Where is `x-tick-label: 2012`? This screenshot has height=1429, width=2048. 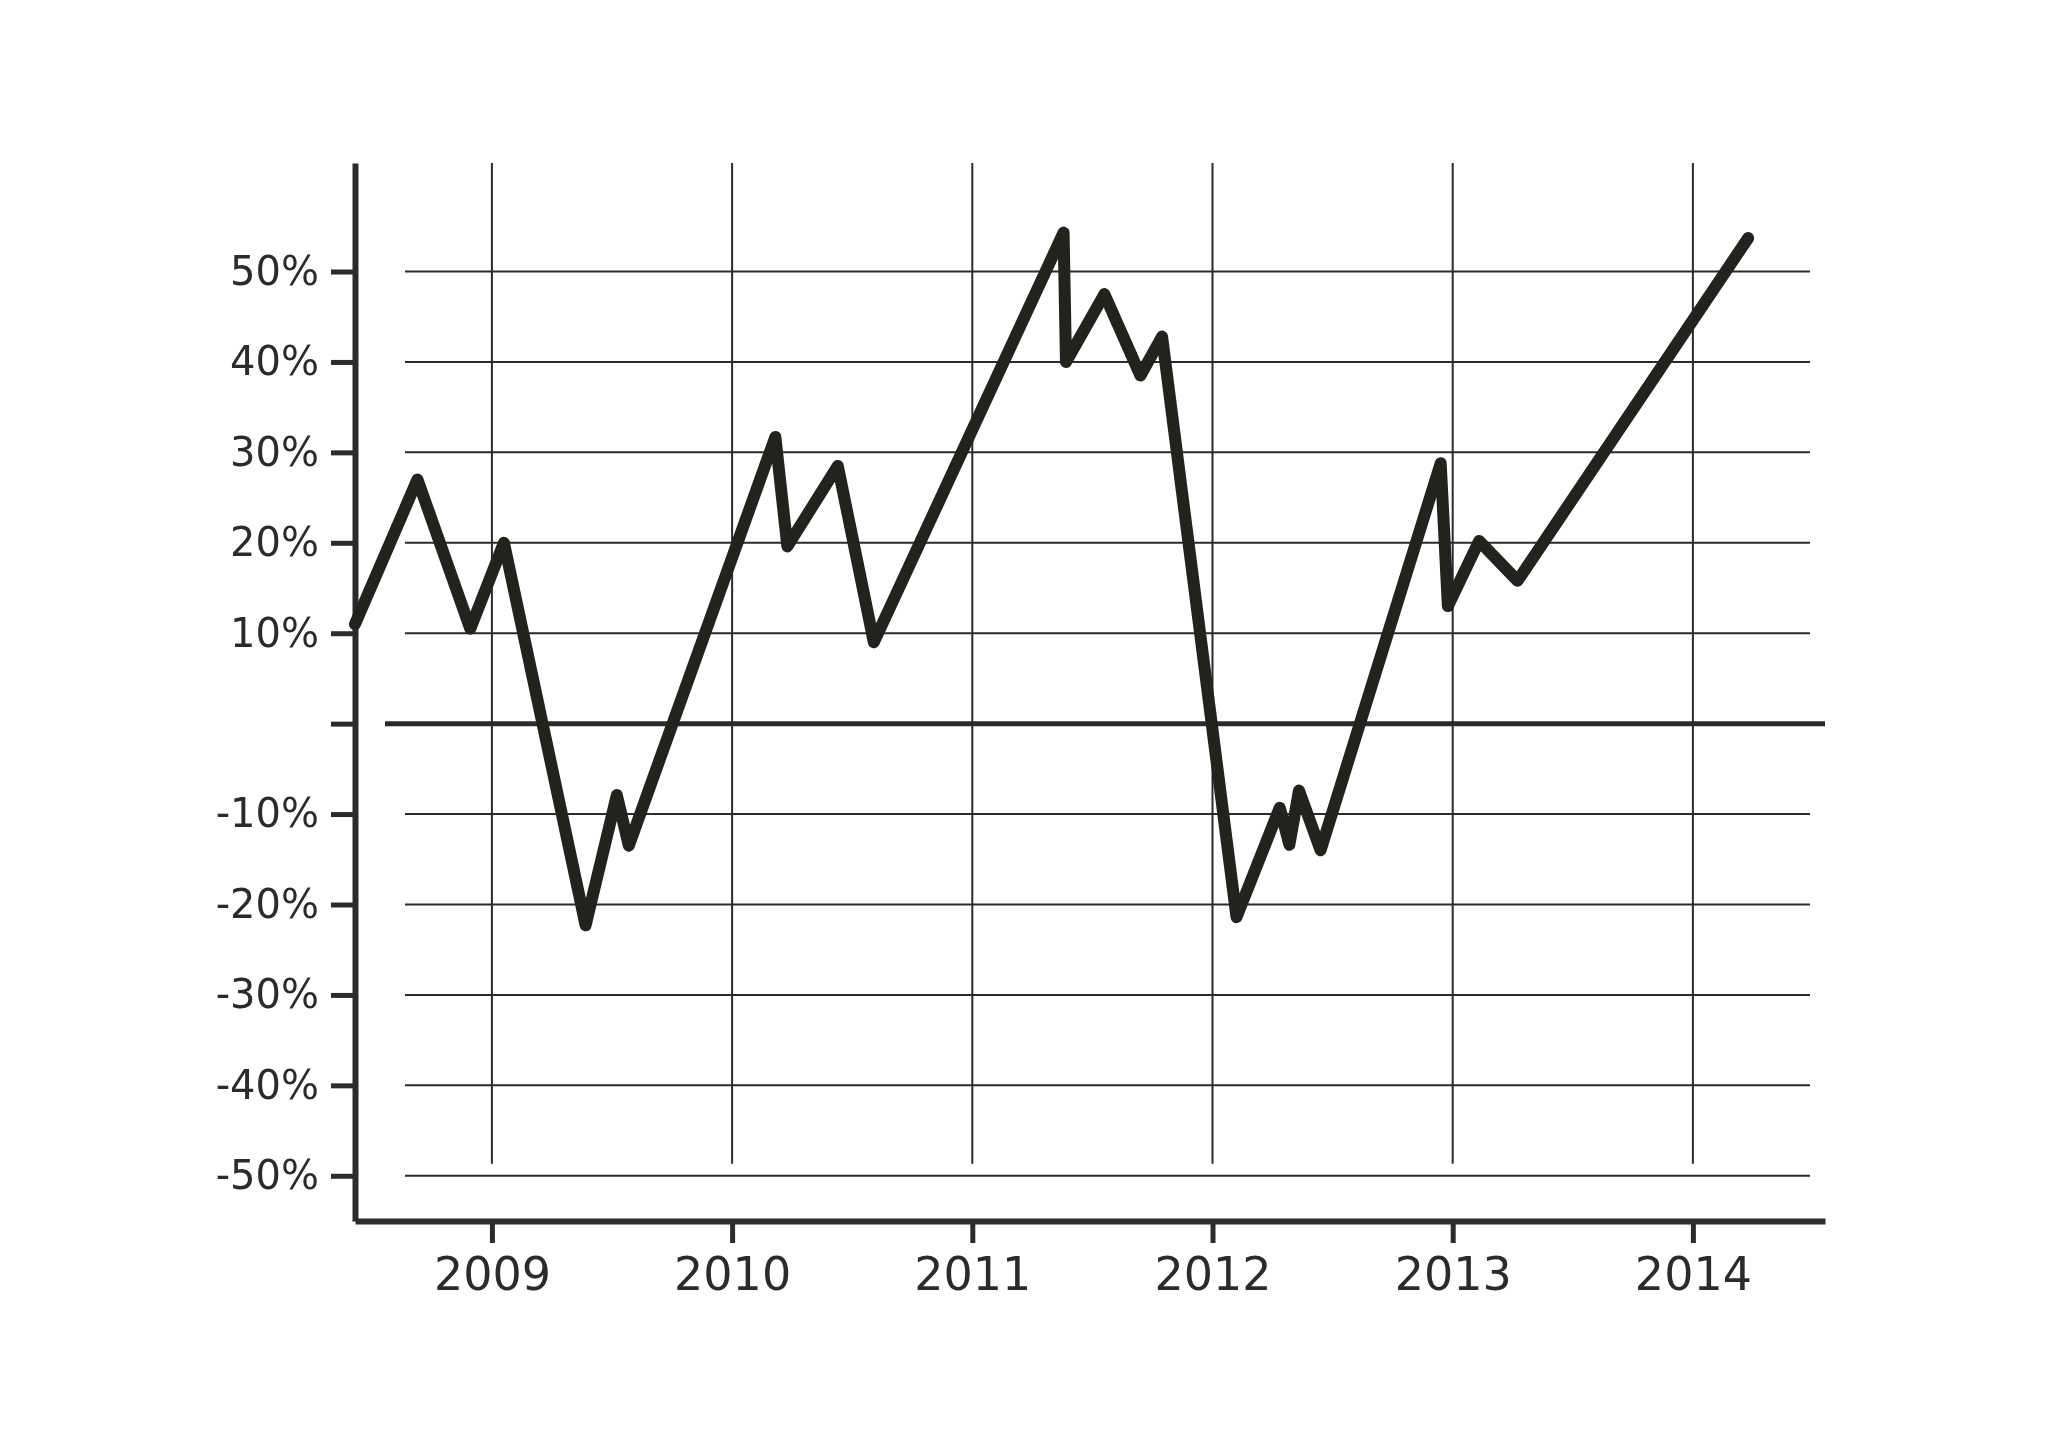 x-tick-label: 2012 is located at coordinates (1213, 1273).